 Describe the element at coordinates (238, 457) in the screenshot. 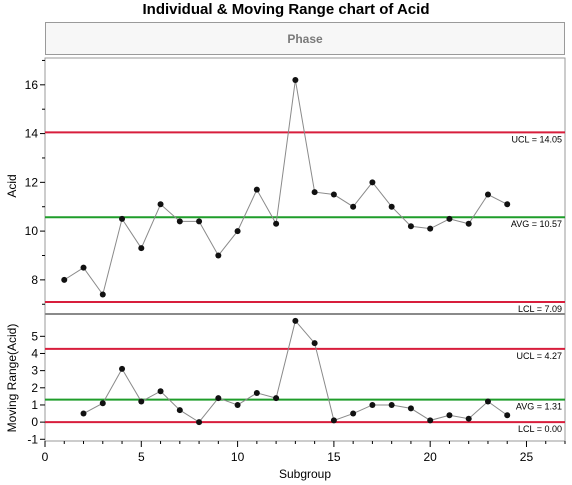

I see `x-tick-label: 10` at that location.